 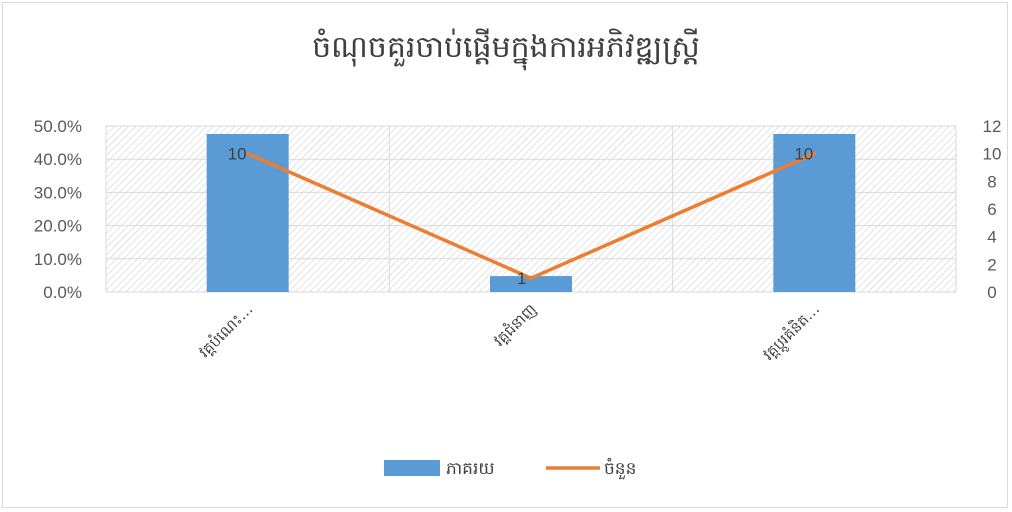 I want to click on right-axis-ticks: 0 2 4 6 8 10 12, so click(x=992, y=209).